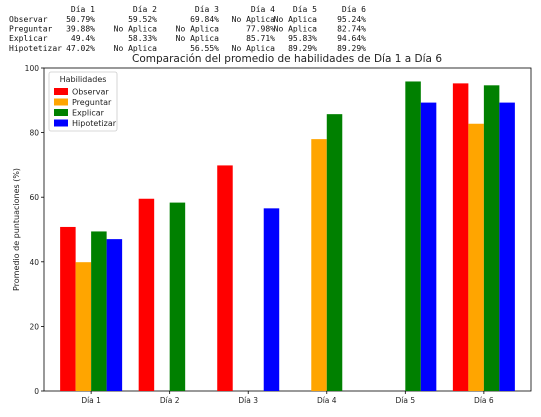 Image resolution: width=541 pixels, height=417 pixels. I want to click on legend-swatch-hipotetizar, so click(61, 123).